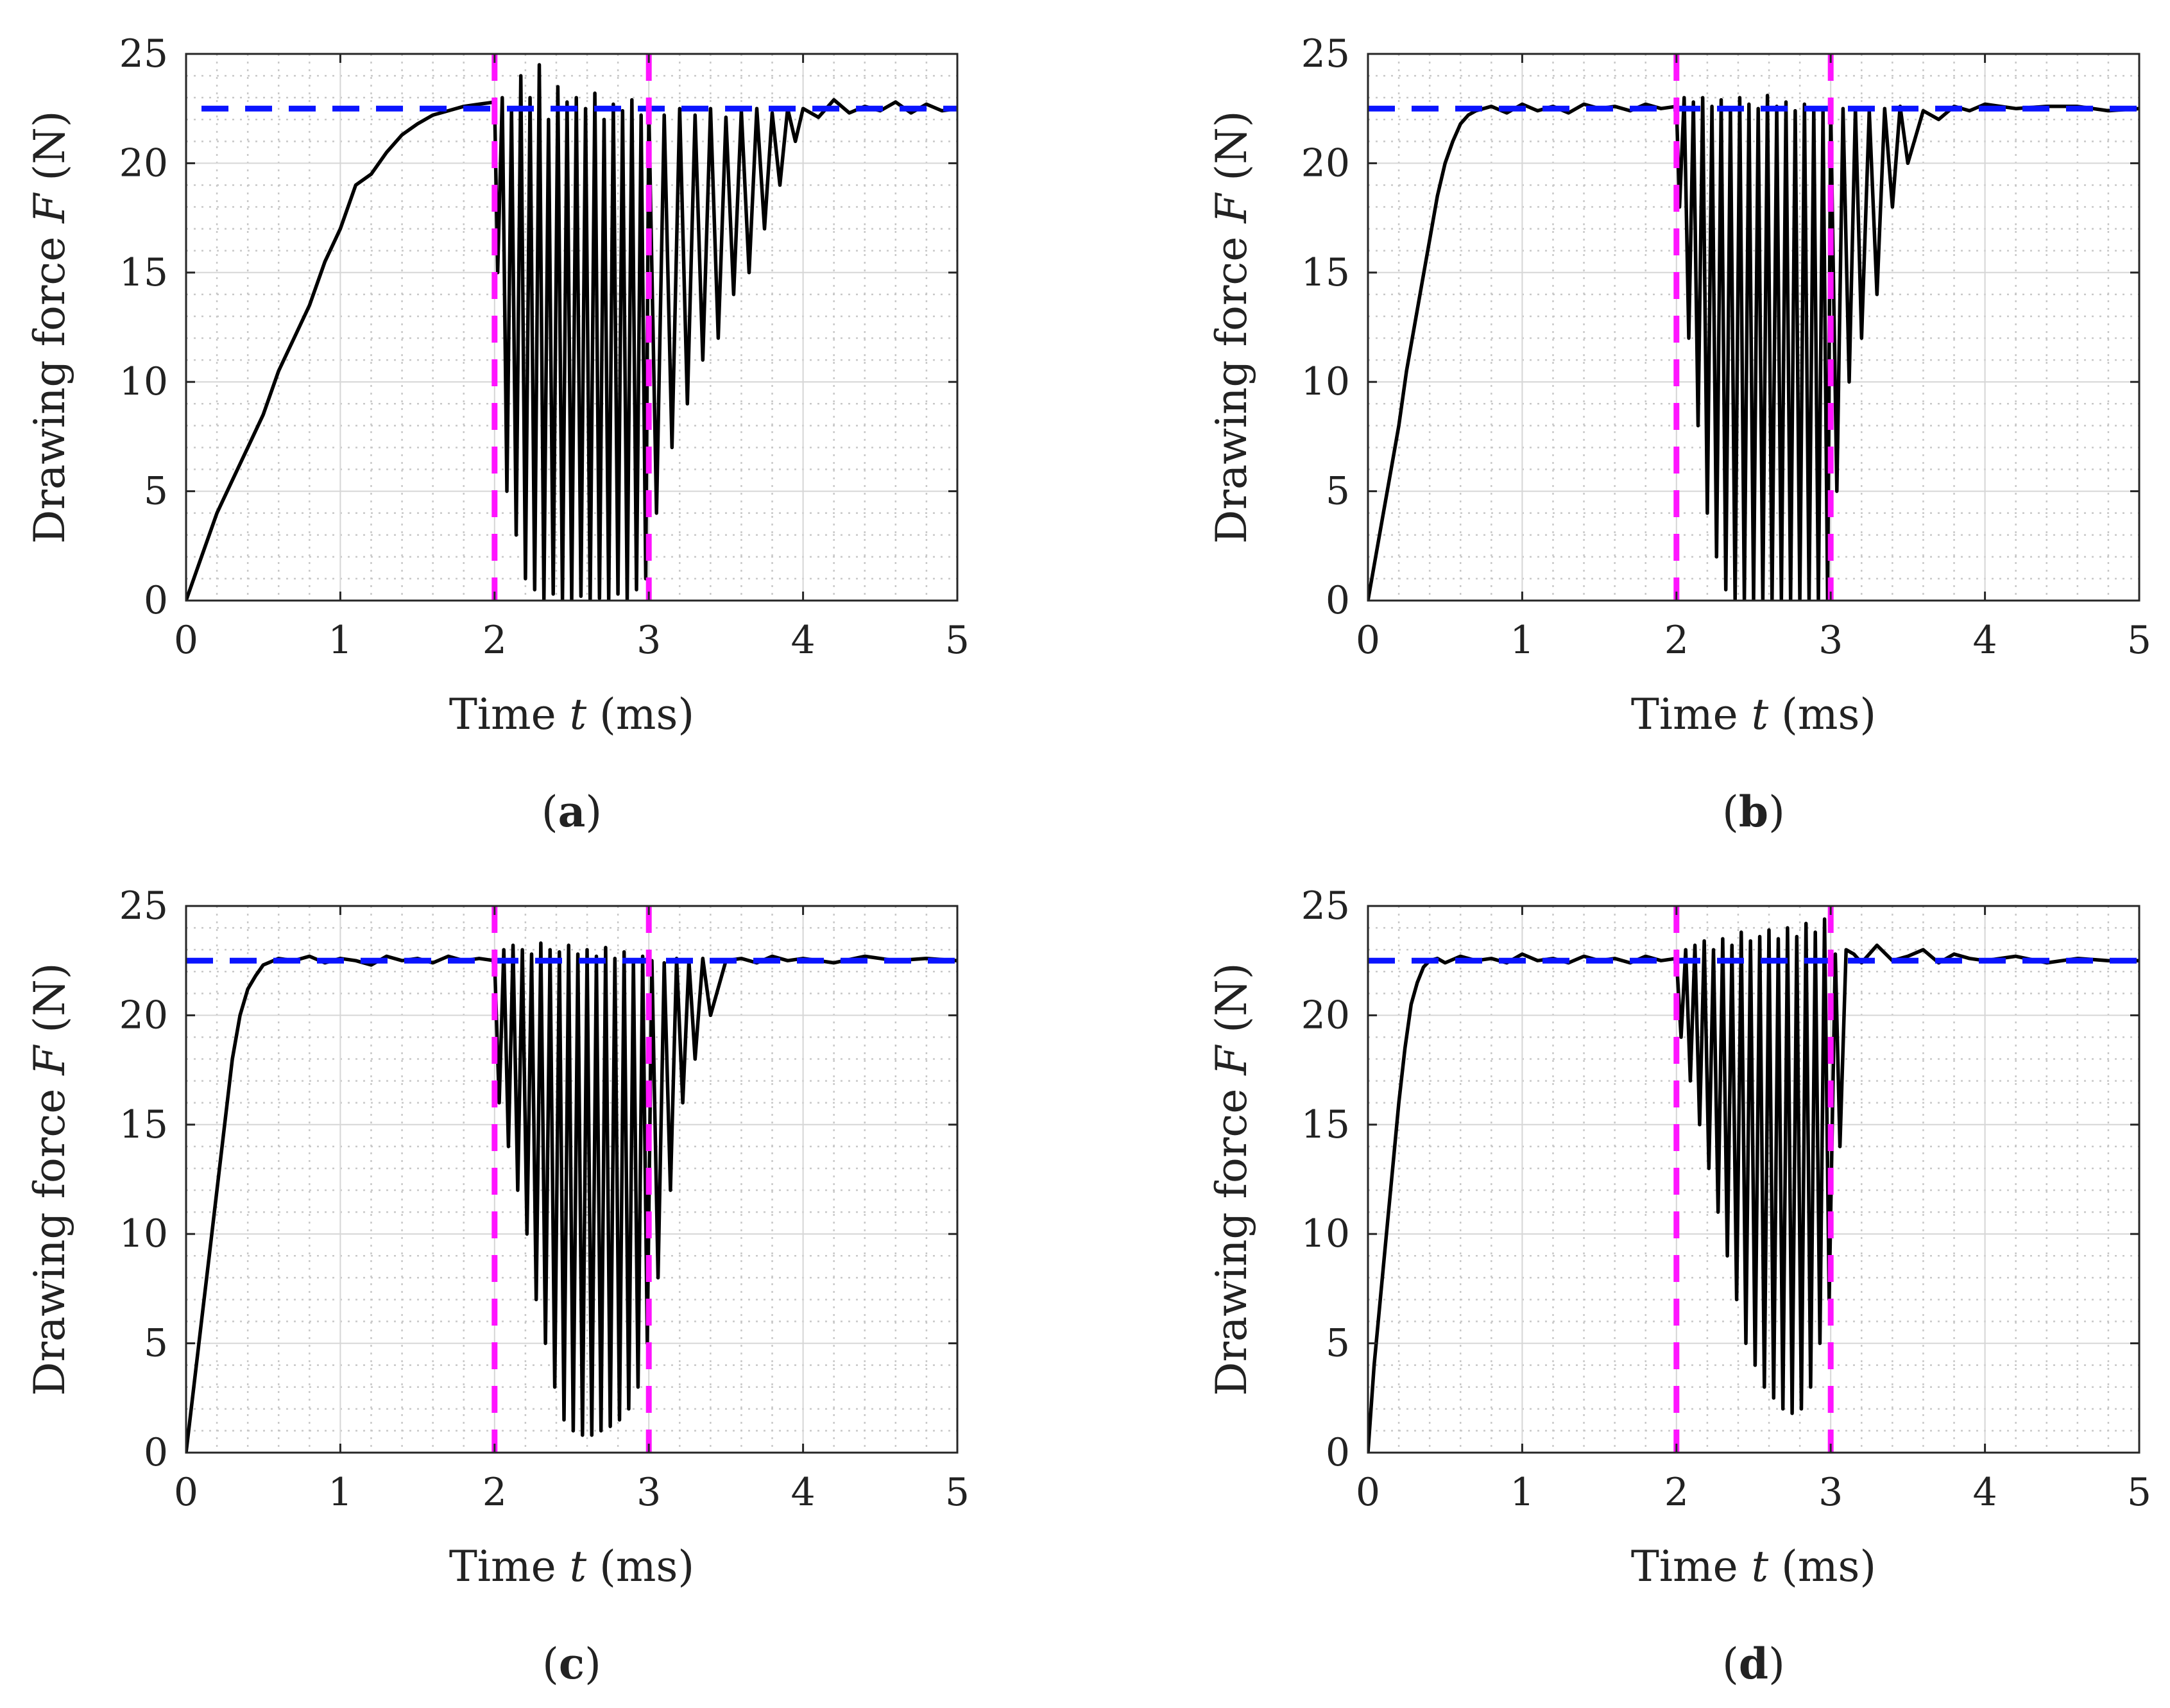 This screenshot has width=2170, height=1708. I want to click on caption-letter: d, so click(1753, 1664).